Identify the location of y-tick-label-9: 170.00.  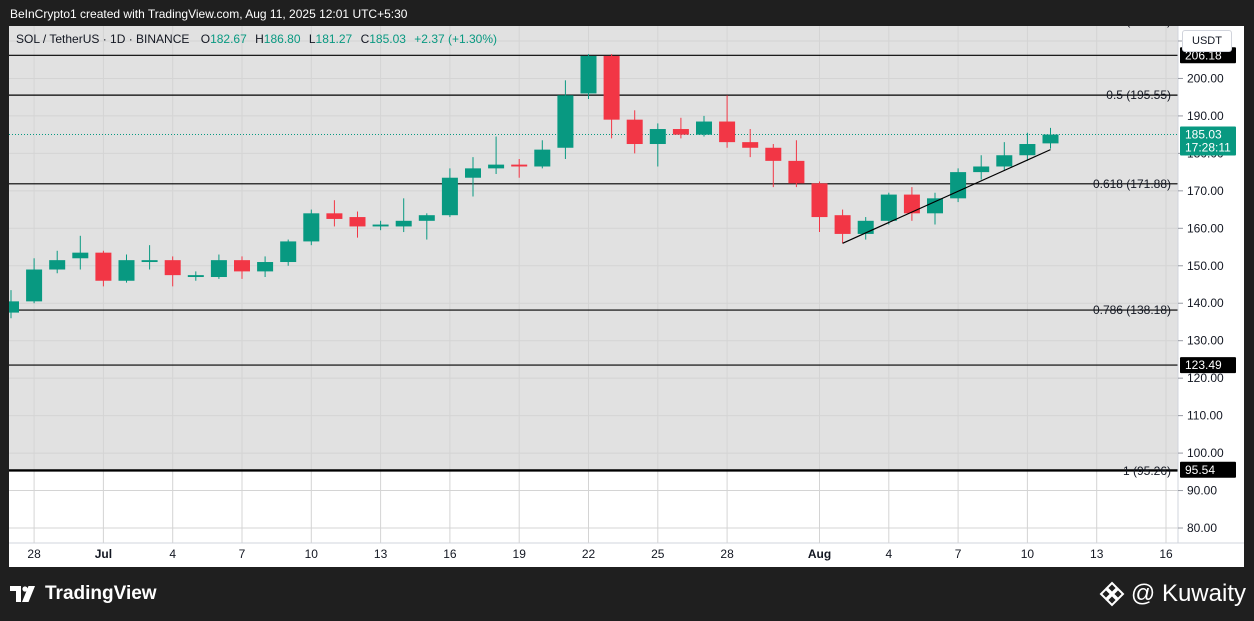
(1205, 191).